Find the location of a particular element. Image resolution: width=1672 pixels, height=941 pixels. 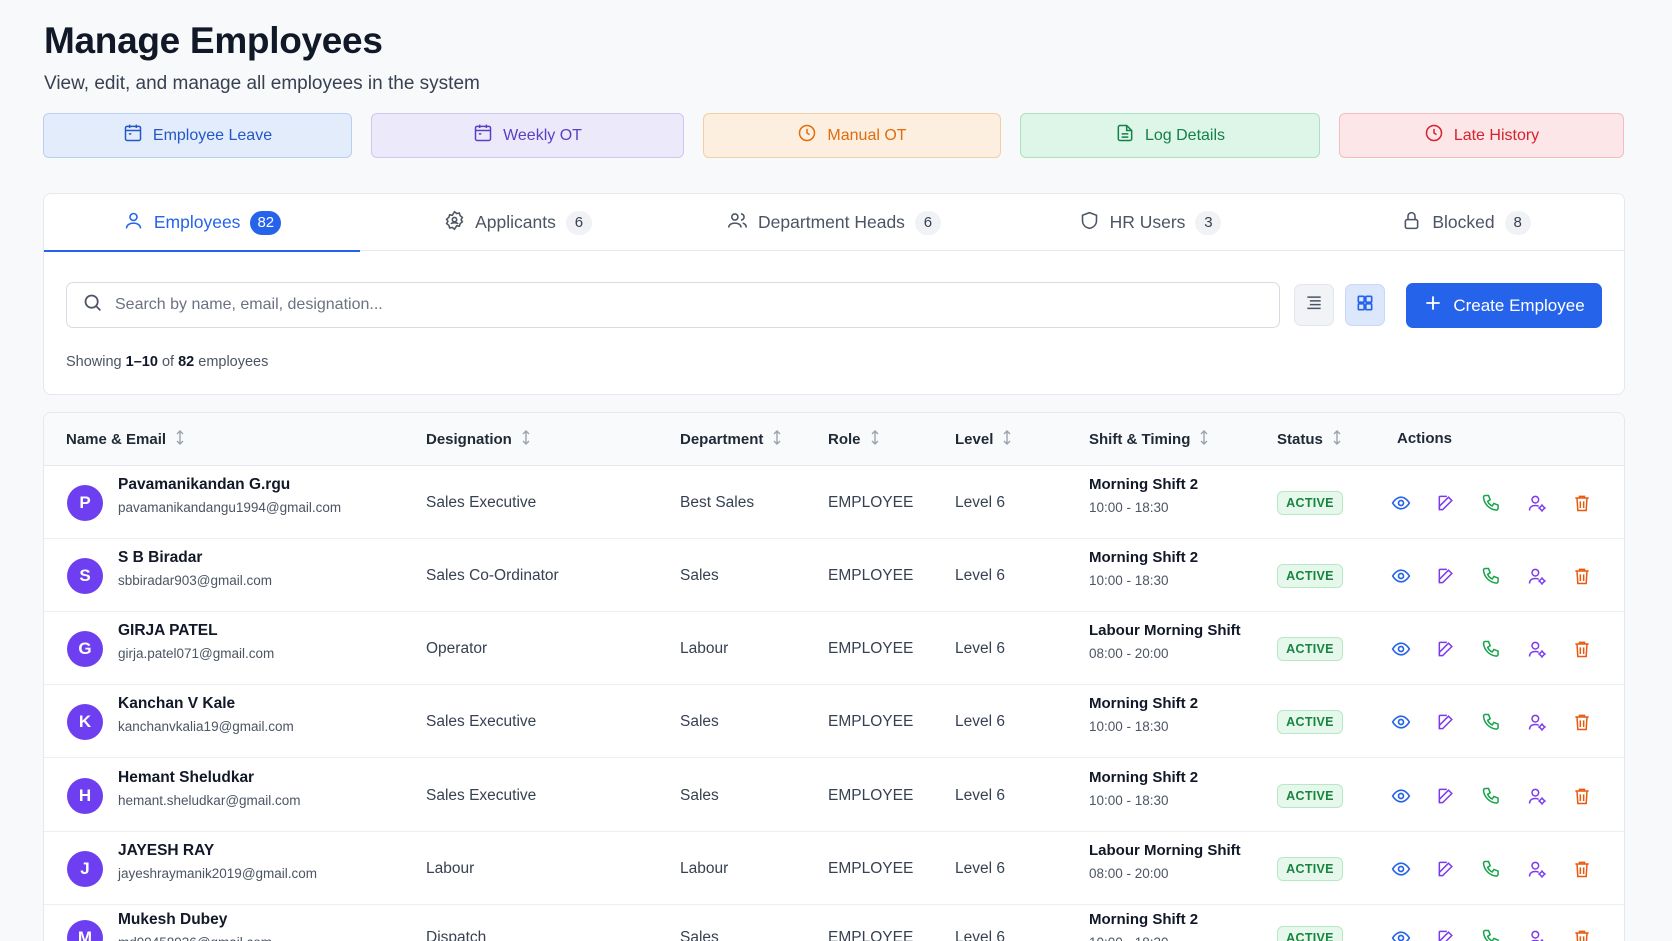

employee-name: Pavamanikandan G.rgu is located at coordinates (204, 484).